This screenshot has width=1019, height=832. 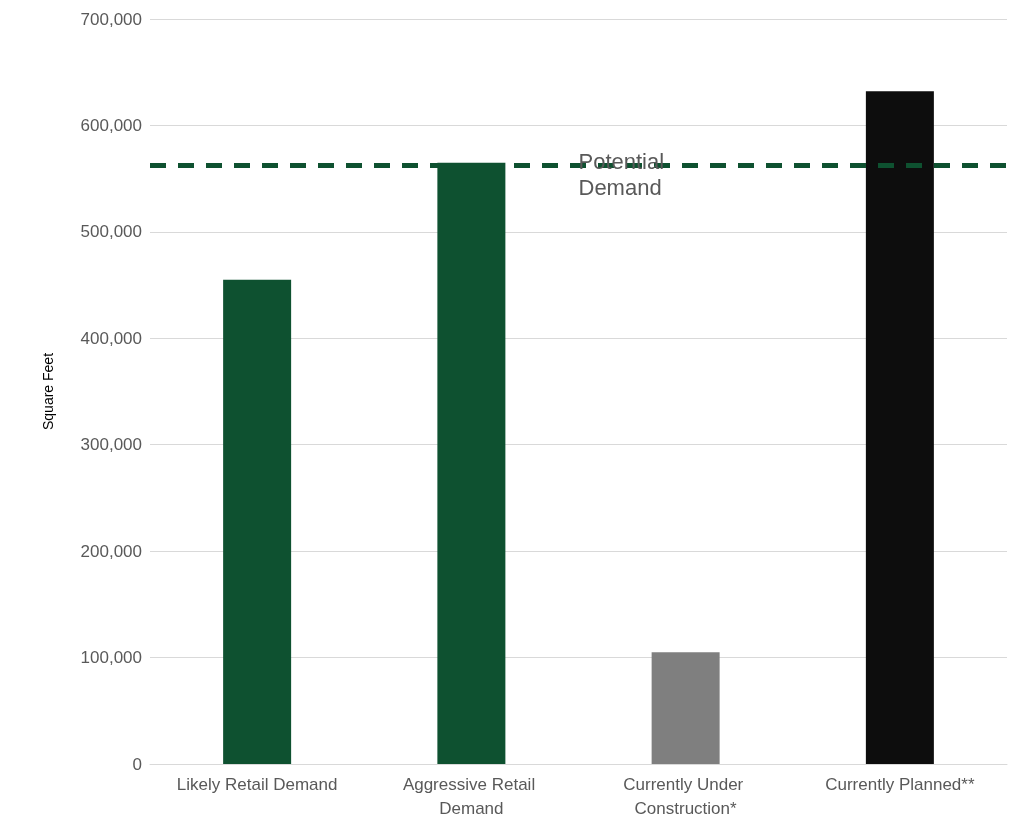 I want to click on y-tick-label: 500,000, so click(x=111, y=232).